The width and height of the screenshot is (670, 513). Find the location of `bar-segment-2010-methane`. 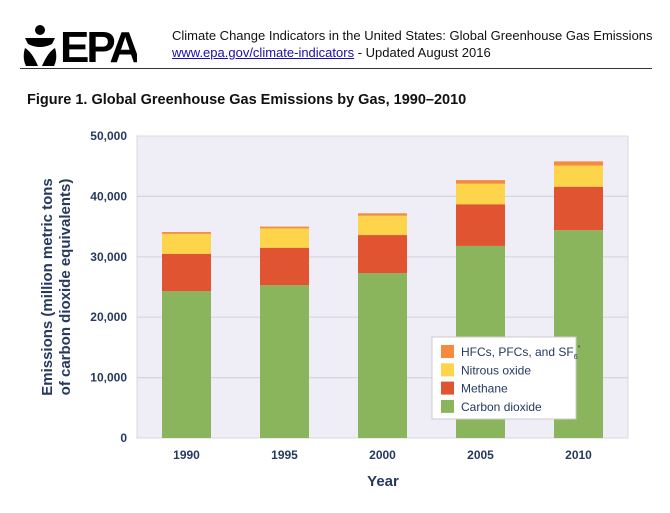

bar-segment-2010-methane is located at coordinates (578, 208).